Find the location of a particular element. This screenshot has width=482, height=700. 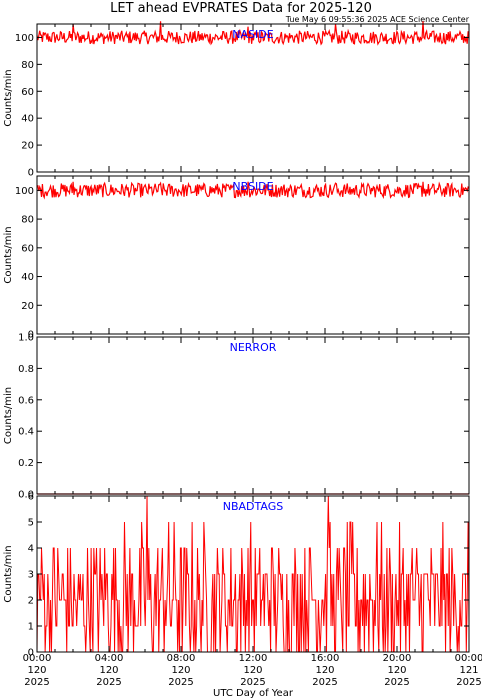

series-line-nbside is located at coordinates (253, 190).